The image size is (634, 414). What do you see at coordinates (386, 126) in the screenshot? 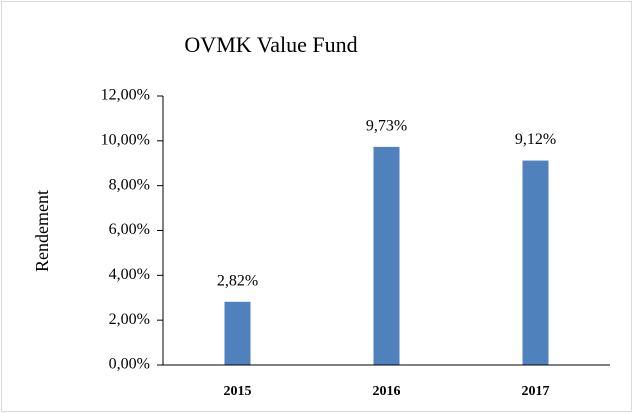
I see `data-label: 9,73%` at bounding box center [386, 126].